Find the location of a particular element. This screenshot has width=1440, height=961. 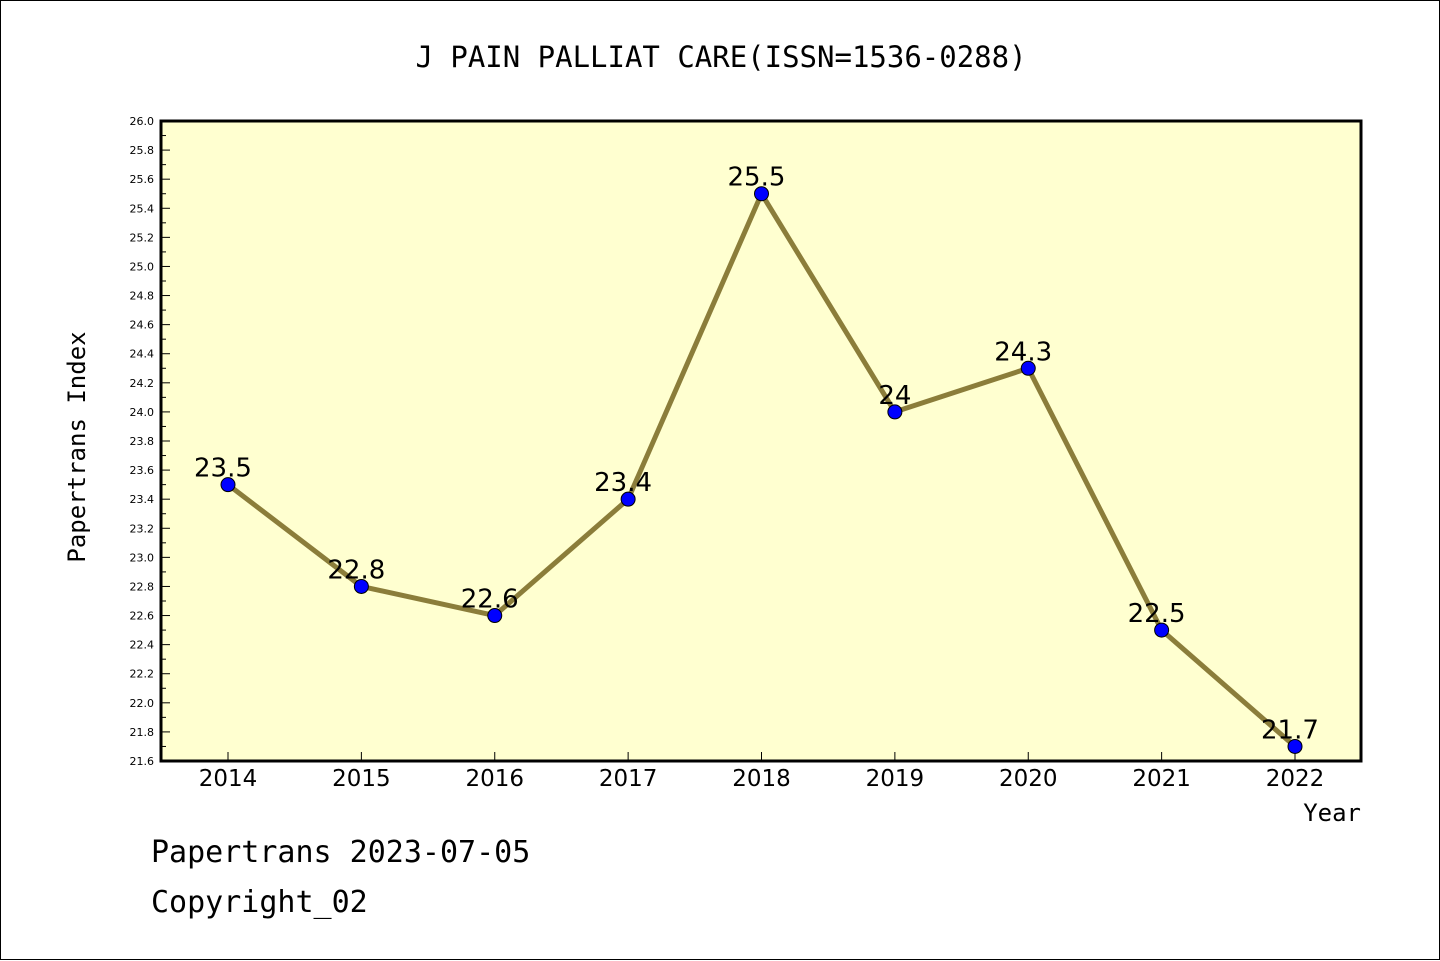

x-tick-label: 2016 is located at coordinates (494, 779).